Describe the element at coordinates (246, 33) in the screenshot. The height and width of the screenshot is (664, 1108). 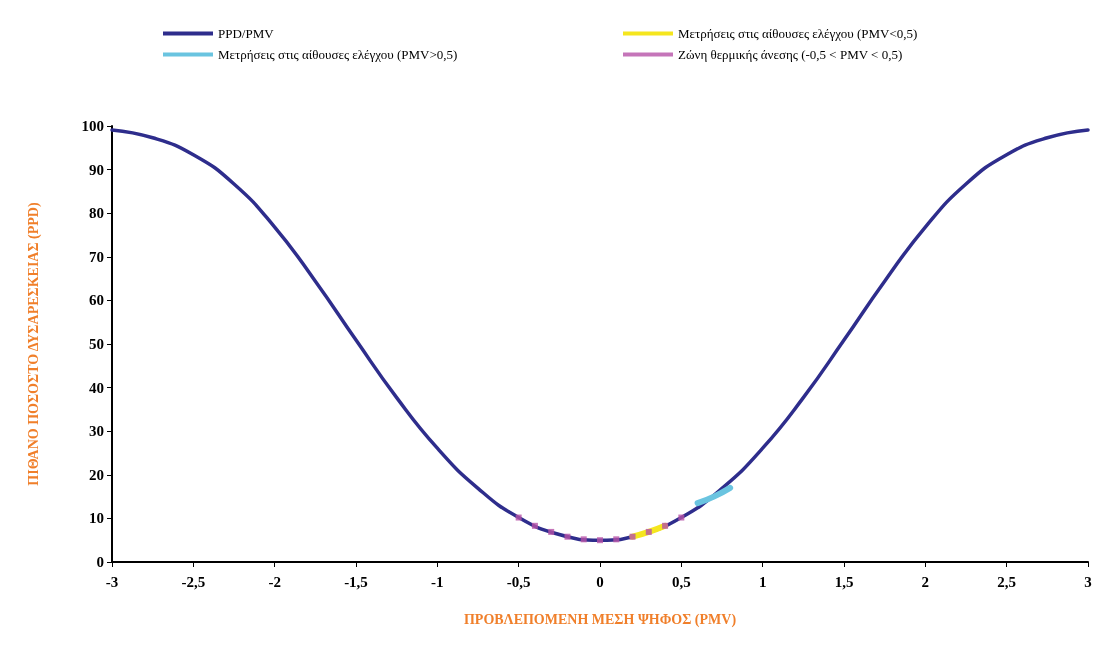
I see `legend-label: PPD/PMV` at that location.